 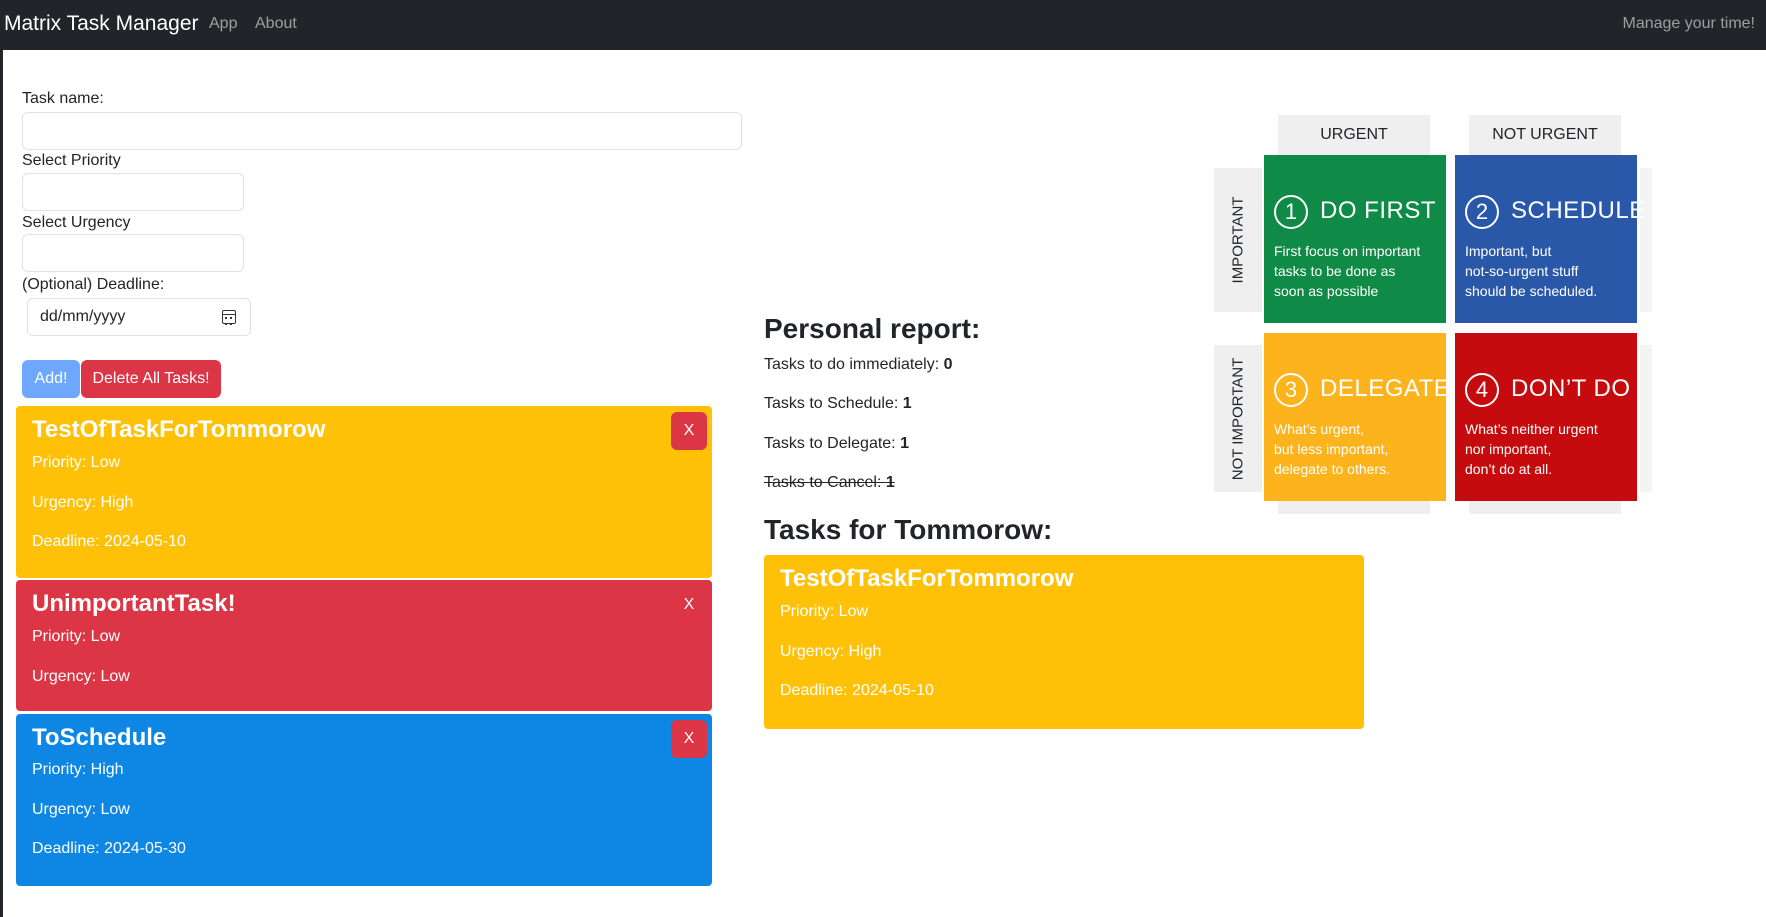 What do you see at coordinates (139, 317) in the screenshot?
I see `deadline-date-input: dd/mm/yyyy` at bounding box center [139, 317].